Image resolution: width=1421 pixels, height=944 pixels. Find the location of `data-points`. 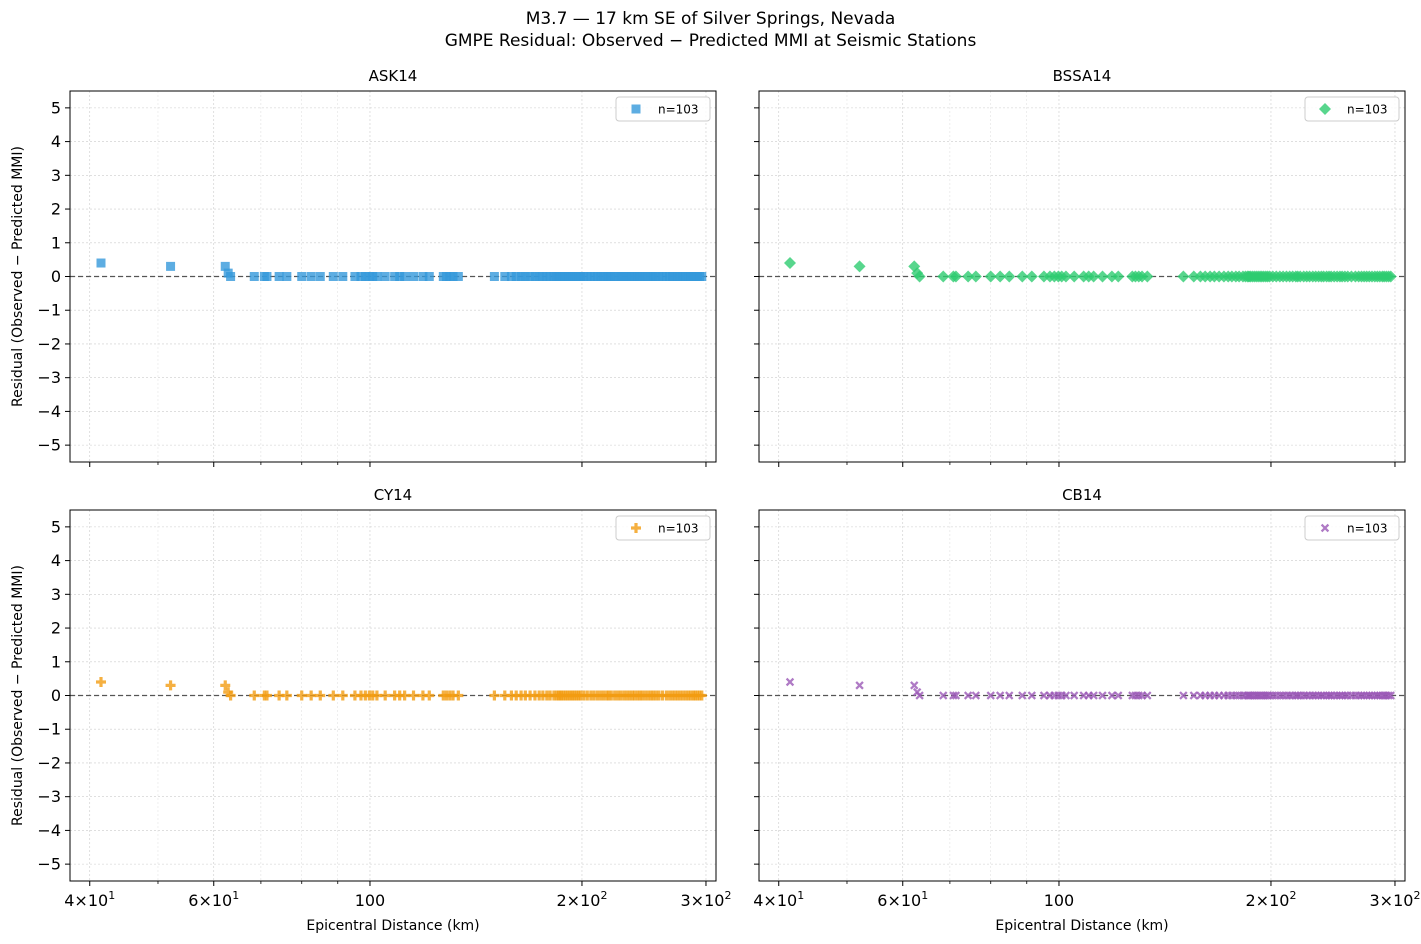

data-points is located at coordinates (1090, 688).